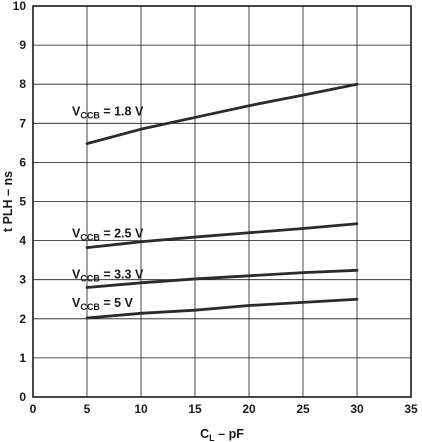 The height and width of the screenshot is (442, 422). I want to click on y-tick-label: 3, so click(22, 280).